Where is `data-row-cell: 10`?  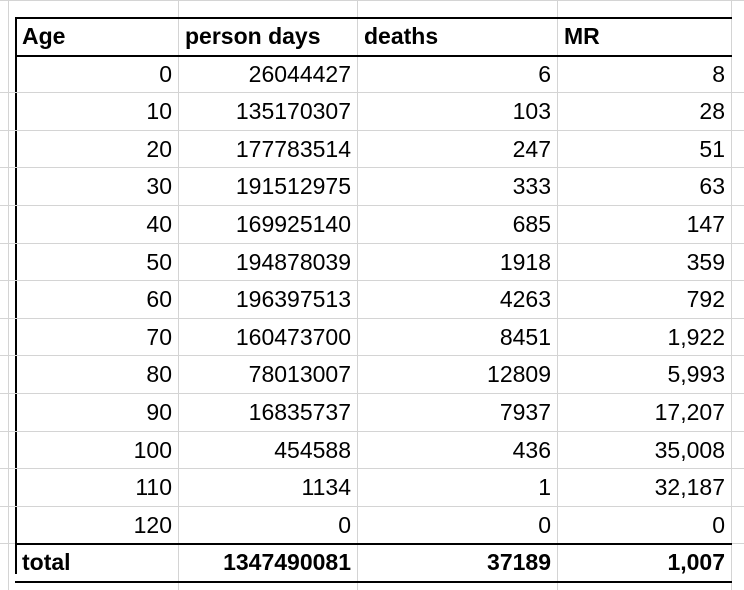 data-row-cell: 10 is located at coordinates (159, 111).